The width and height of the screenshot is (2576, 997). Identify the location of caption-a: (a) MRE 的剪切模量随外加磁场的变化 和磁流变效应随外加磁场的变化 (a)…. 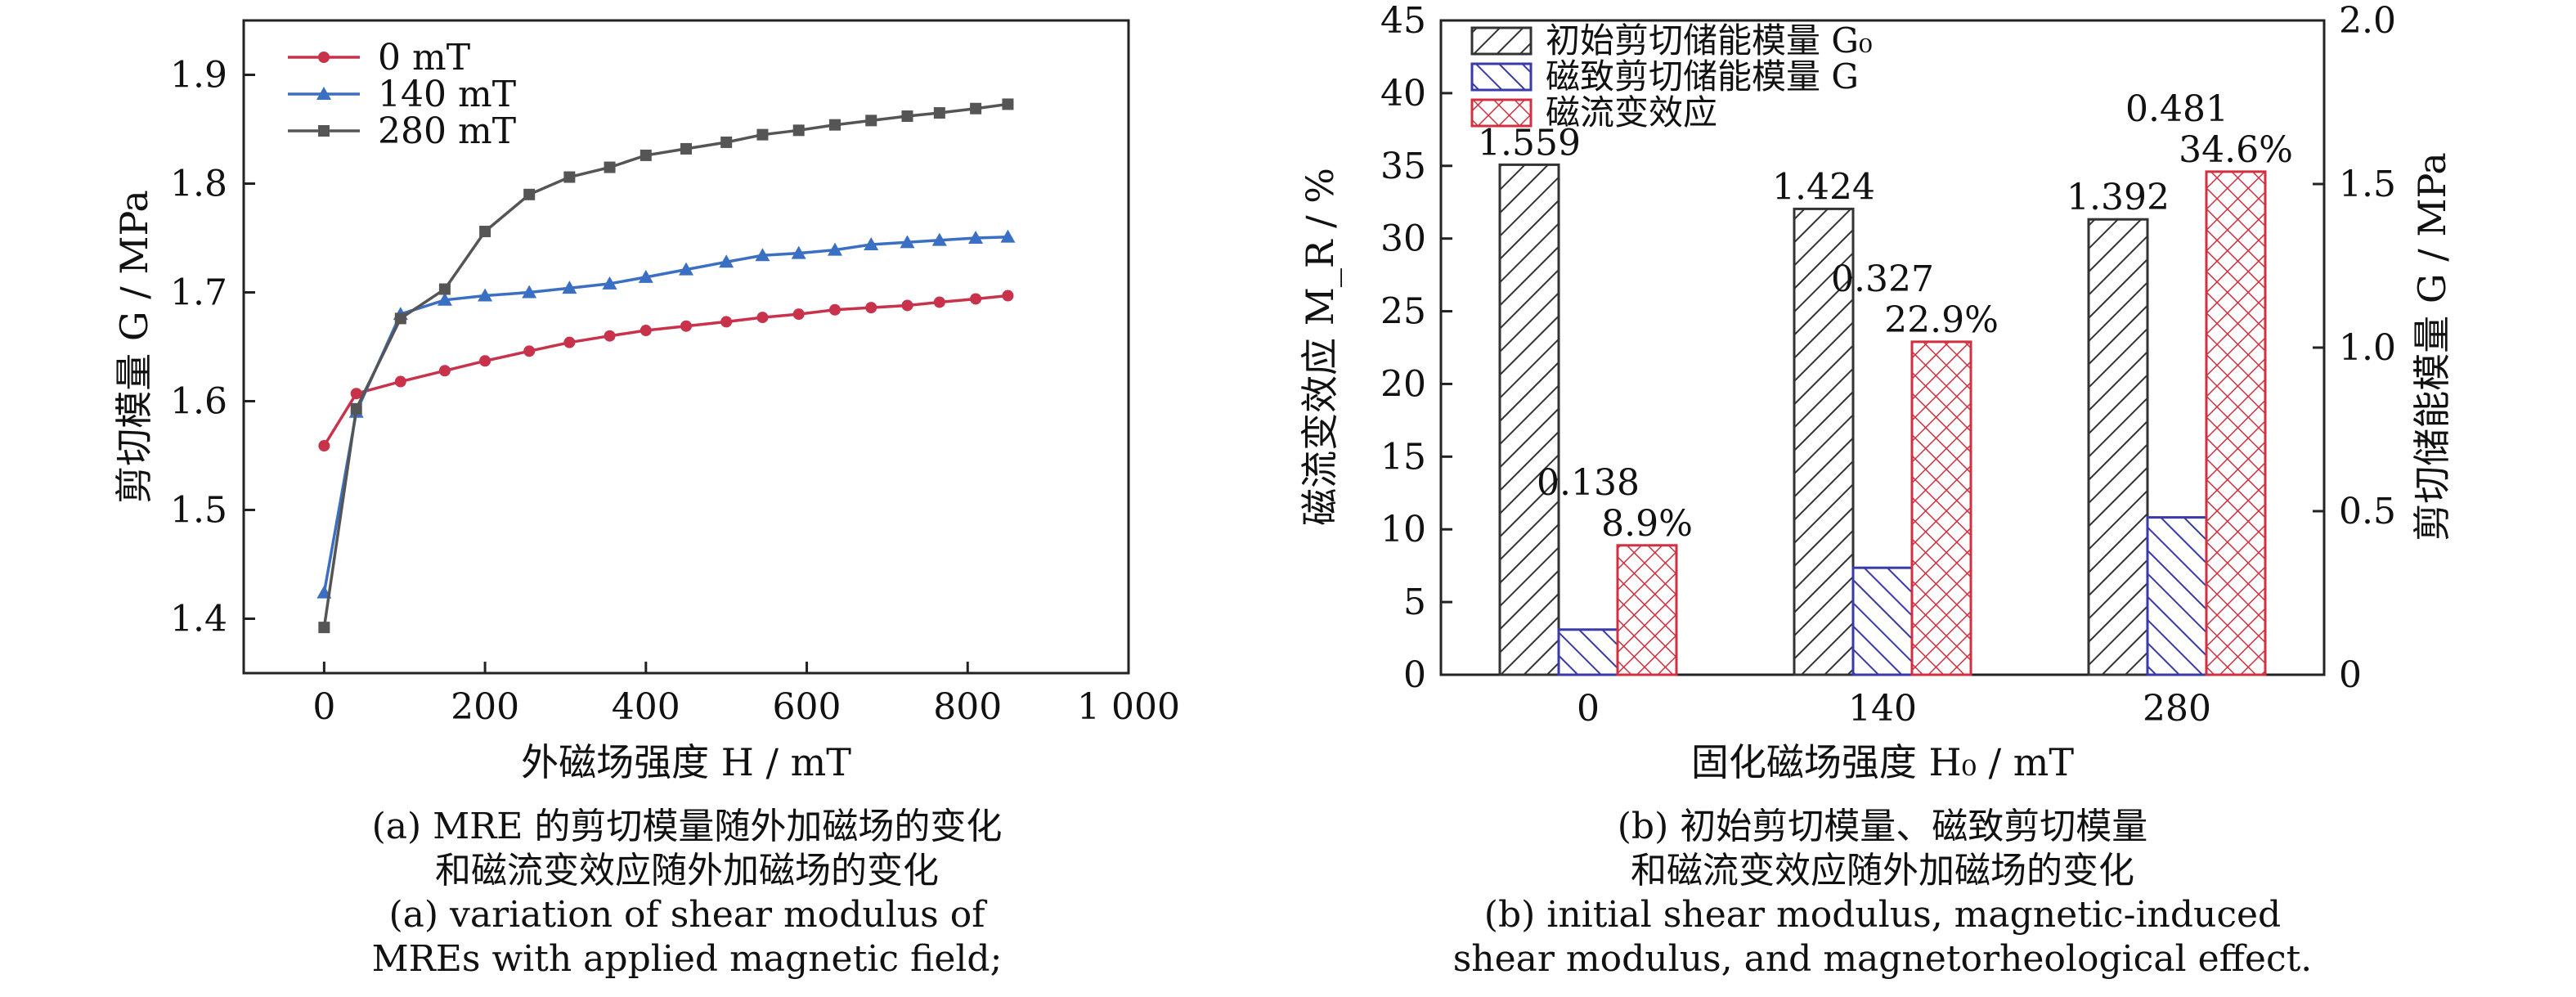
(687, 893).